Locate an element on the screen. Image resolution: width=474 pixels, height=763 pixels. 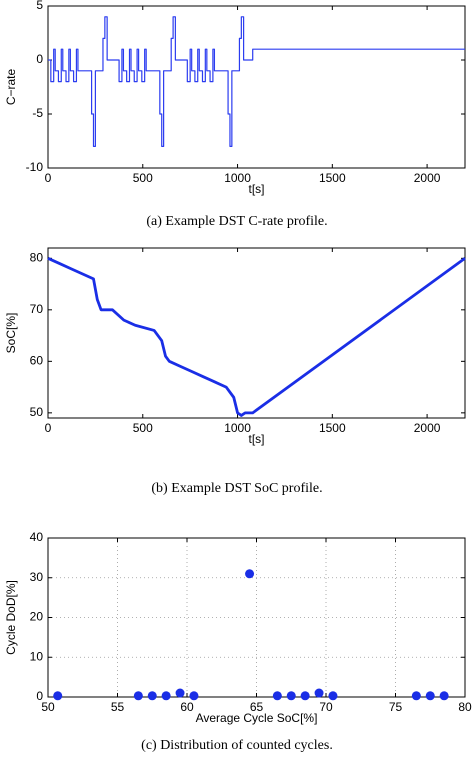
y-tick-label: 5 is located at coordinates (39, 6).